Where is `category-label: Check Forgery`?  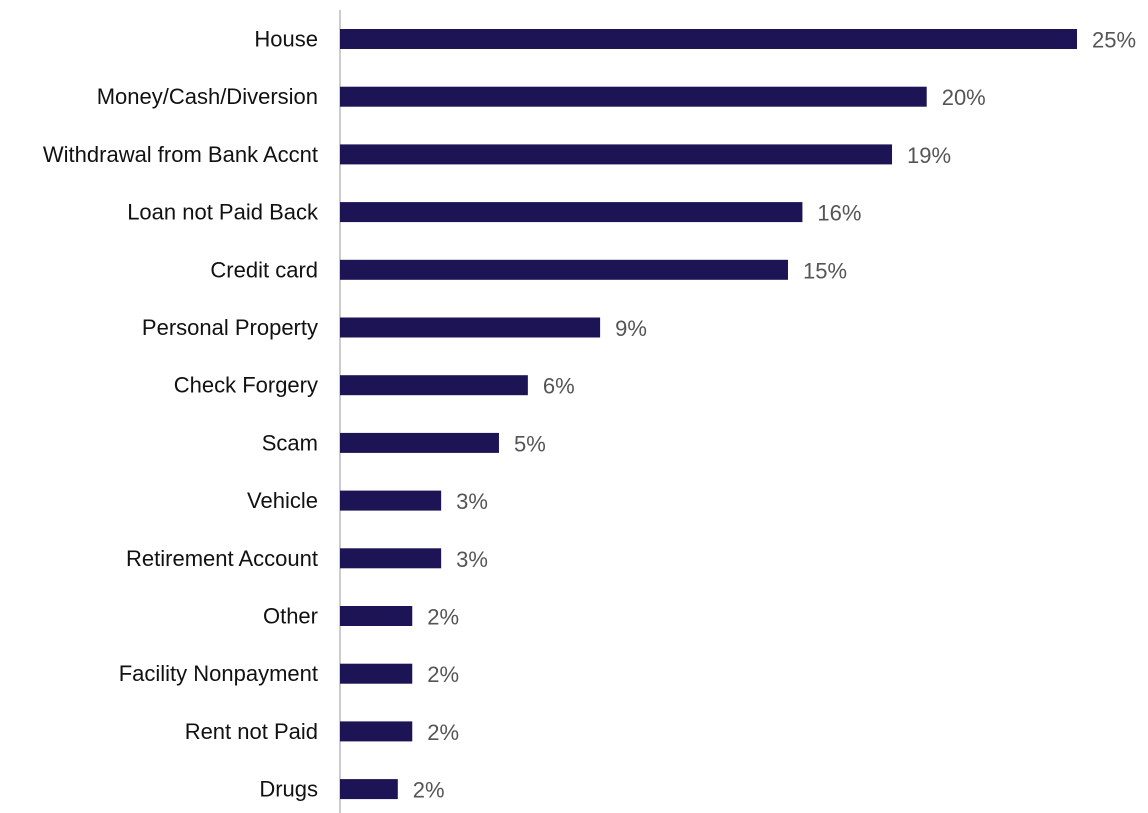
category-label: Check Forgery is located at coordinates (246, 385).